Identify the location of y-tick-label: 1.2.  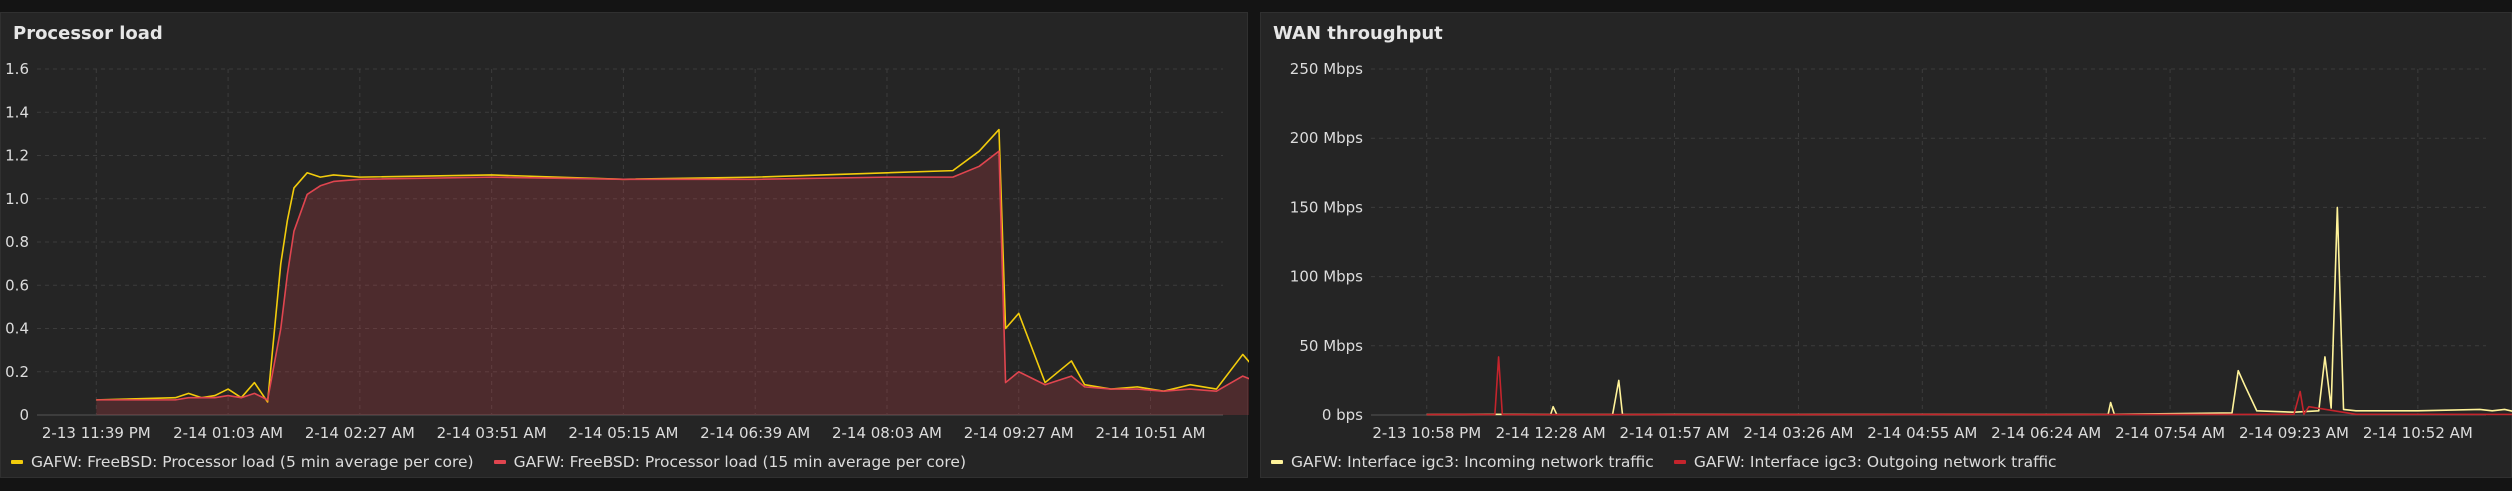
(17, 156).